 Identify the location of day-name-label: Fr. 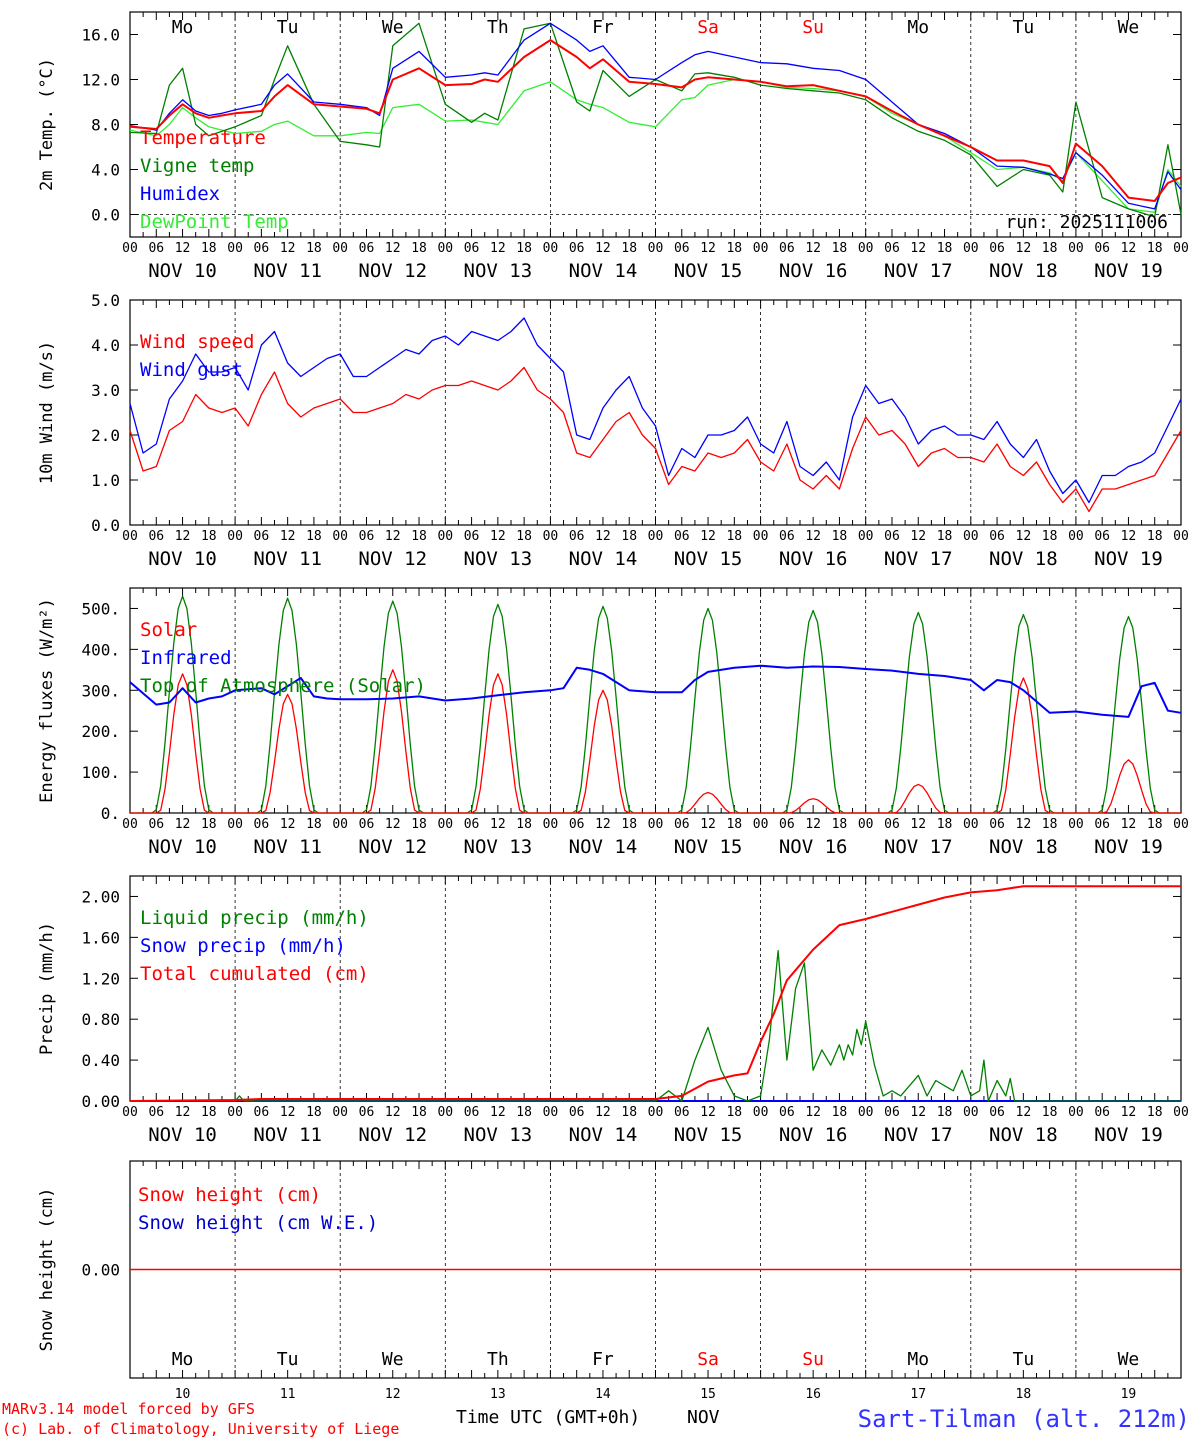
(603, 1359).